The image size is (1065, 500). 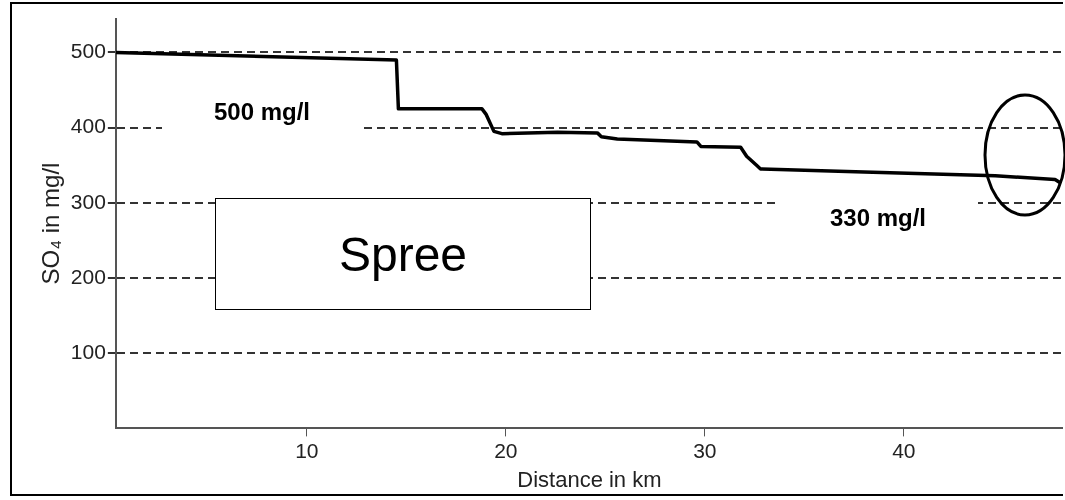 I want to click on x-axis-title: Distance in km, so click(x=589, y=479).